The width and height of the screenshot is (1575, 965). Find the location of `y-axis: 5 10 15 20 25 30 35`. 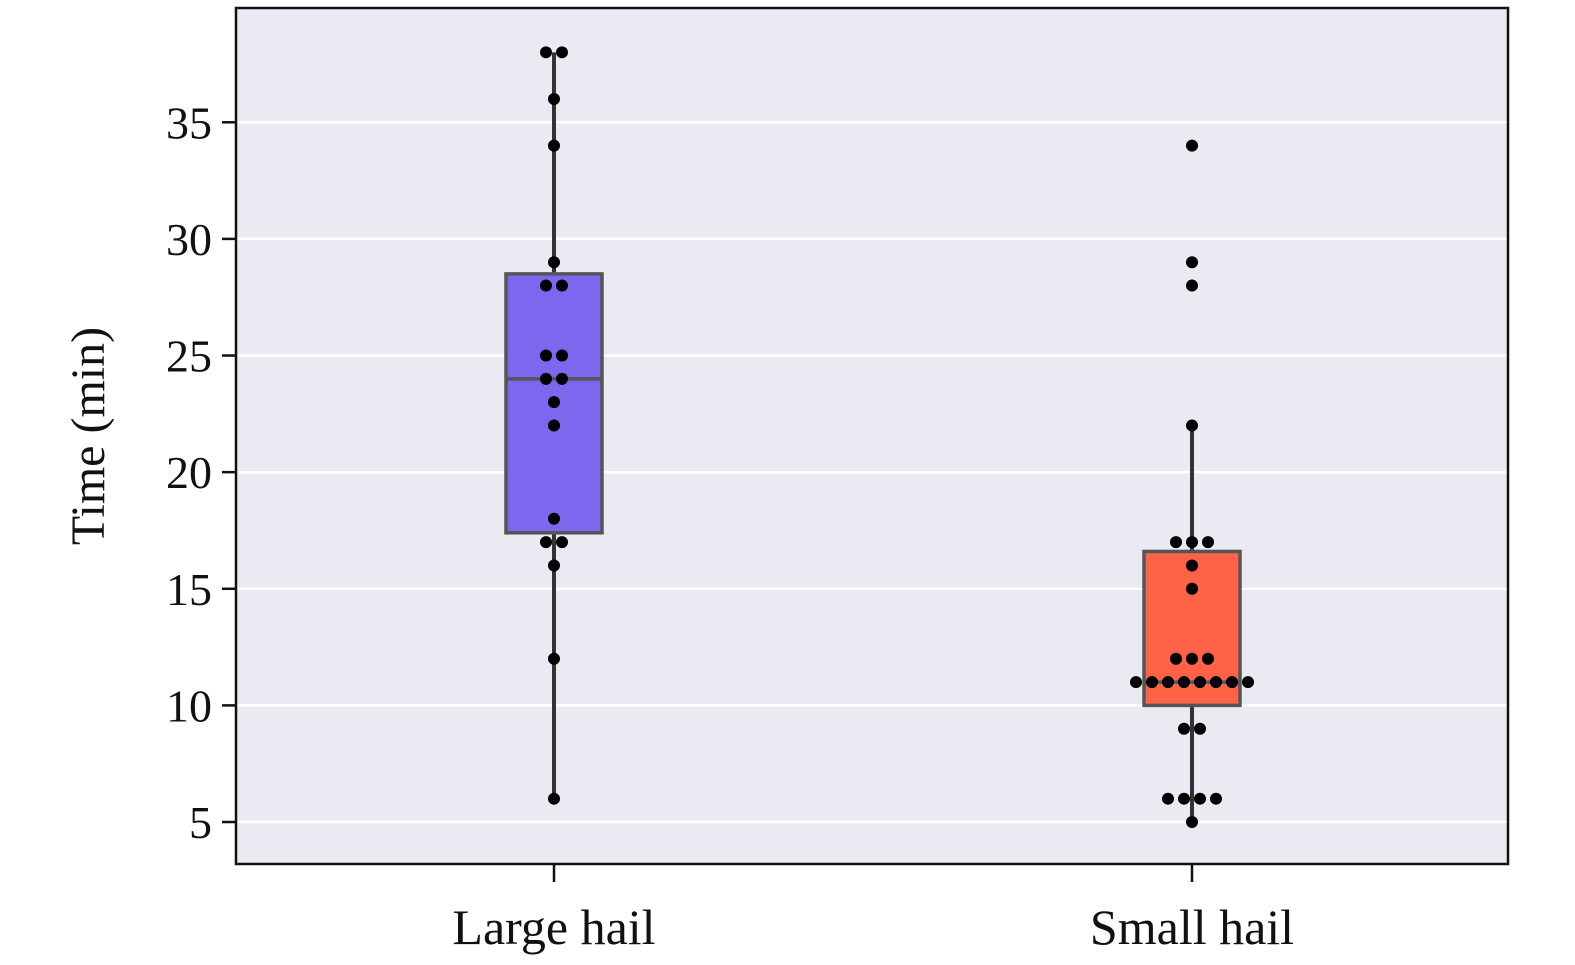

y-axis: 5 10 15 20 25 30 35 is located at coordinates (201, 472).